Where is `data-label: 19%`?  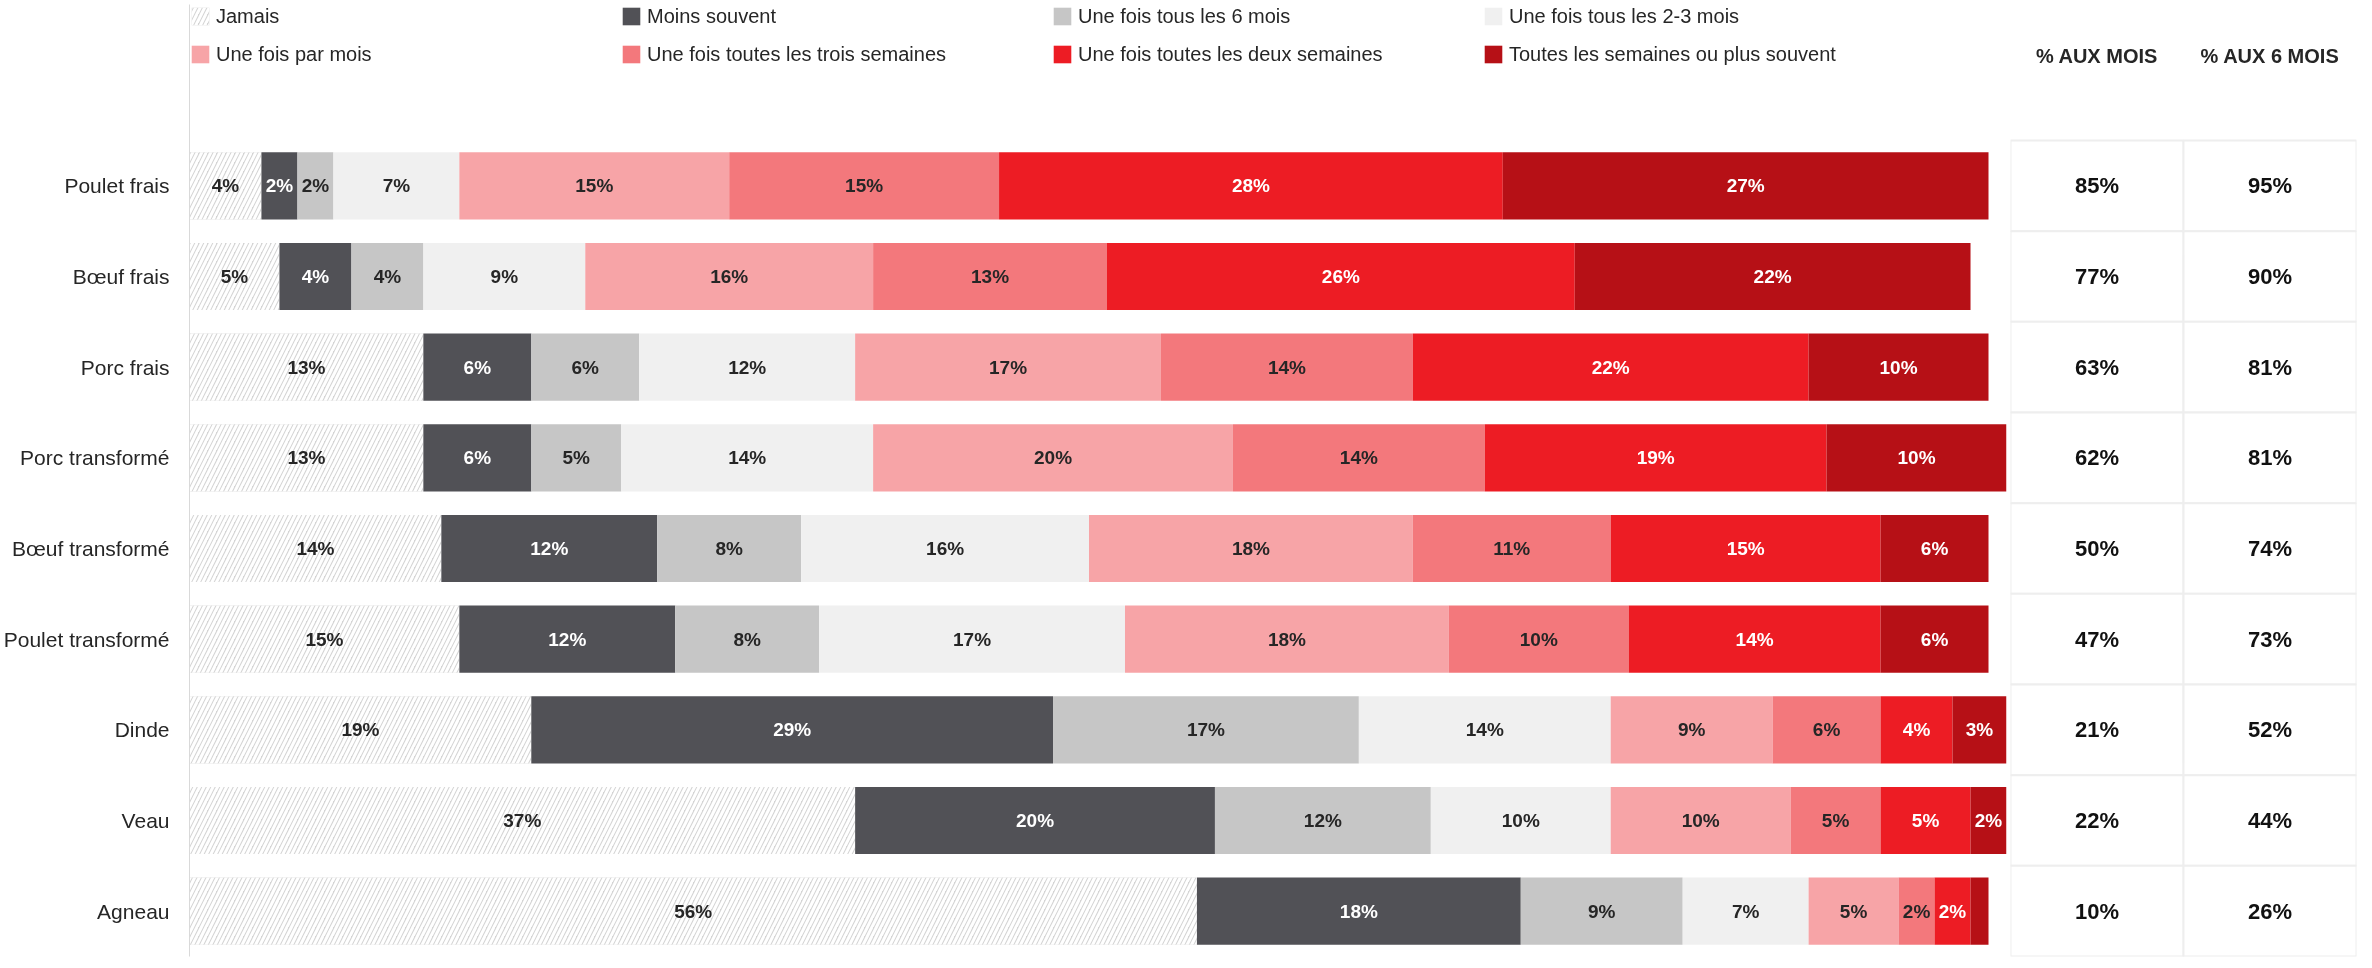 data-label: 19% is located at coordinates (1655, 458).